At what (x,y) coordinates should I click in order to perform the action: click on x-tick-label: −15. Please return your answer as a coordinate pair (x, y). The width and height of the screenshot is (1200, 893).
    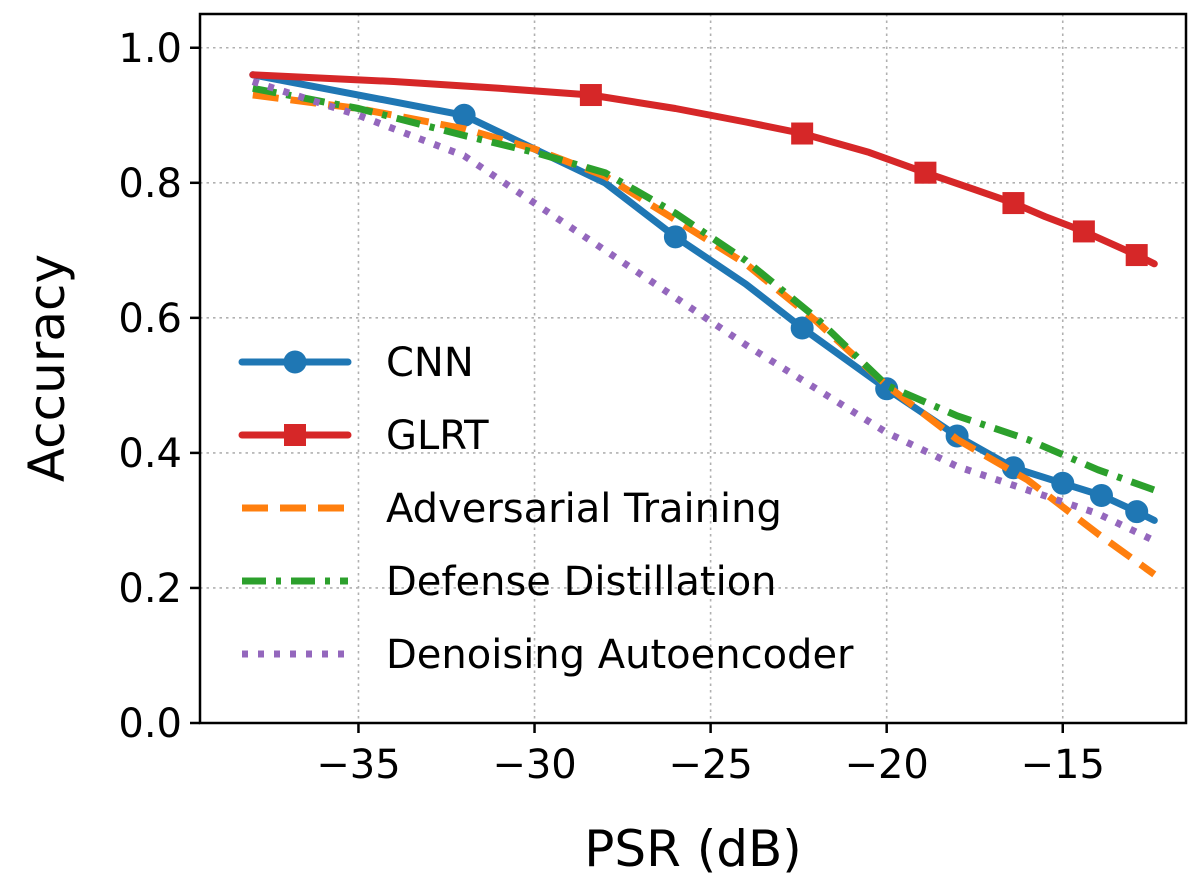
    Looking at the image, I should click on (1063, 765).